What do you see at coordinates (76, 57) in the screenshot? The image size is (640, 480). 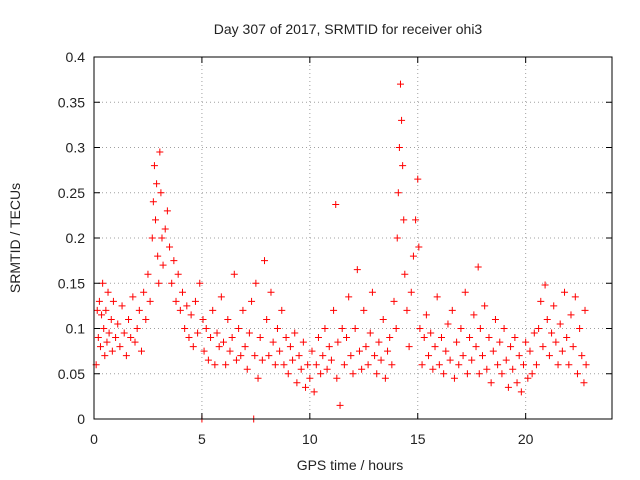 I see `y-tick-label: 0.4` at bounding box center [76, 57].